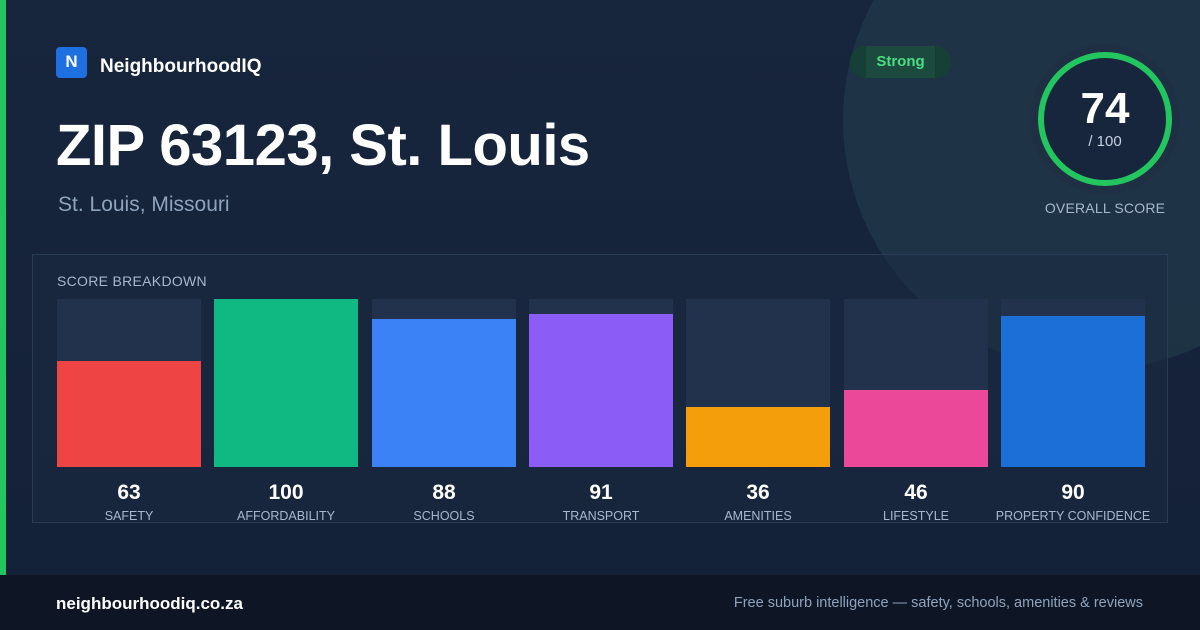 The height and width of the screenshot is (630, 1200). Describe the element at coordinates (916, 492) in the screenshot. I see `bar-value: 46` at that location.